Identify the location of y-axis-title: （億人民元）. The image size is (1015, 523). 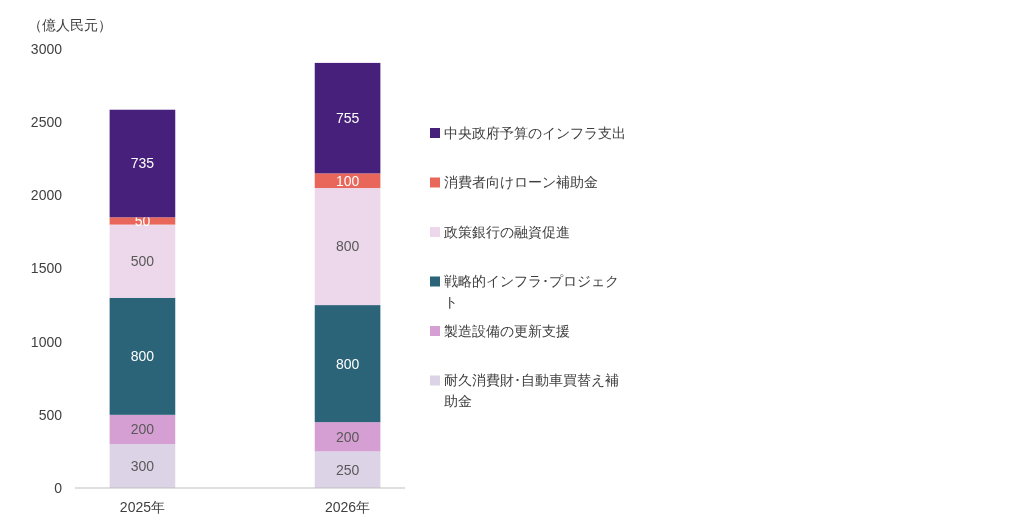
(70, 25).